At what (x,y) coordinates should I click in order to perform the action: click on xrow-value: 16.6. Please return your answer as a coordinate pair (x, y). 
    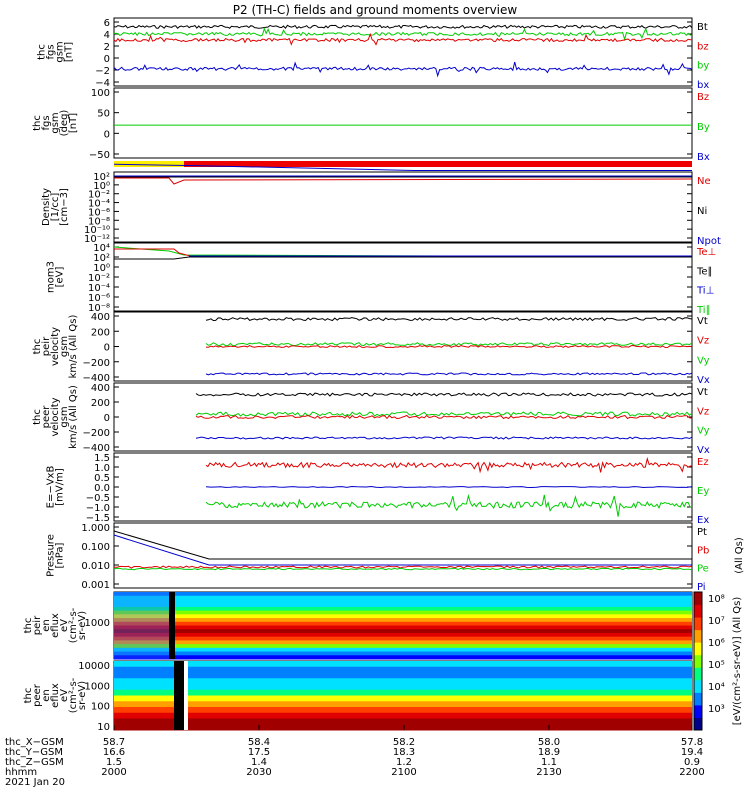
    Looking at the image, I should click on (114, 752).